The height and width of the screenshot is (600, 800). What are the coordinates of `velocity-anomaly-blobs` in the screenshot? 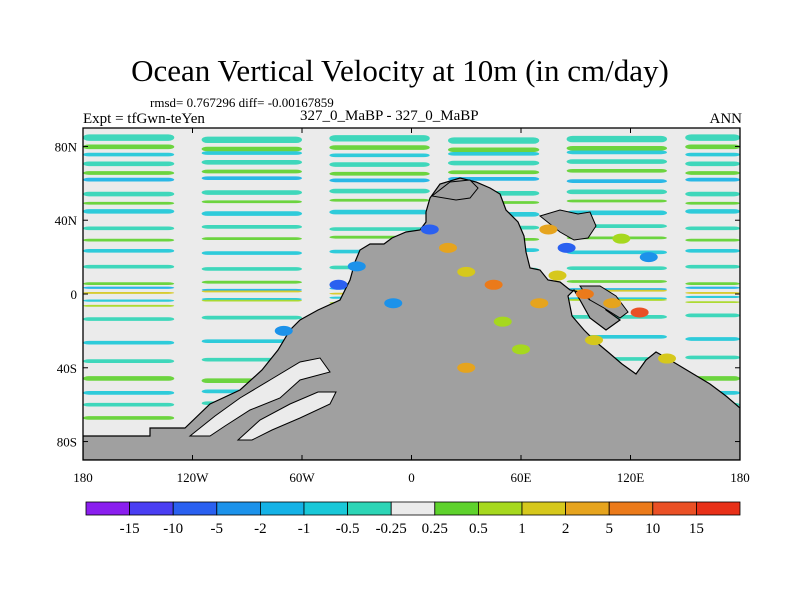 It's located at (475, 298).